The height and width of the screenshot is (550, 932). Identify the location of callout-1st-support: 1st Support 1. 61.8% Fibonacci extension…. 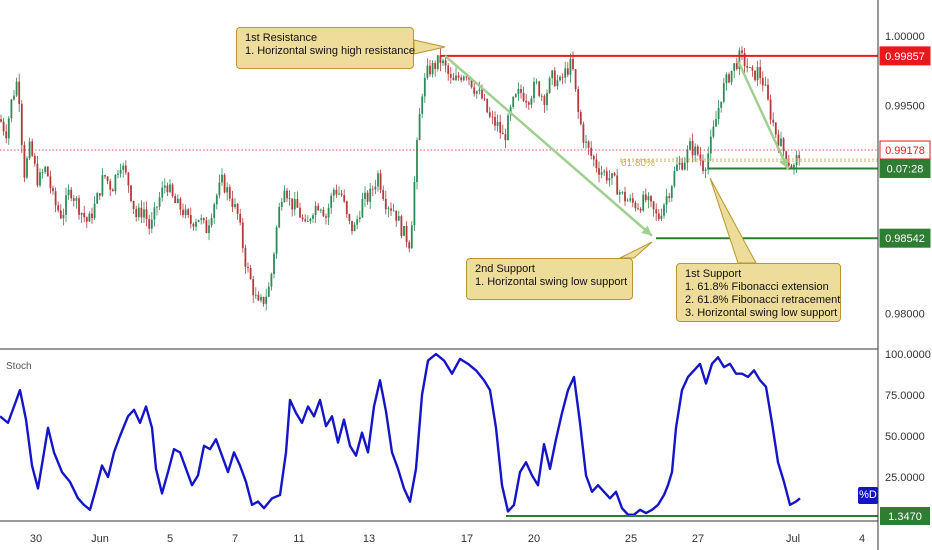
(758, 292).